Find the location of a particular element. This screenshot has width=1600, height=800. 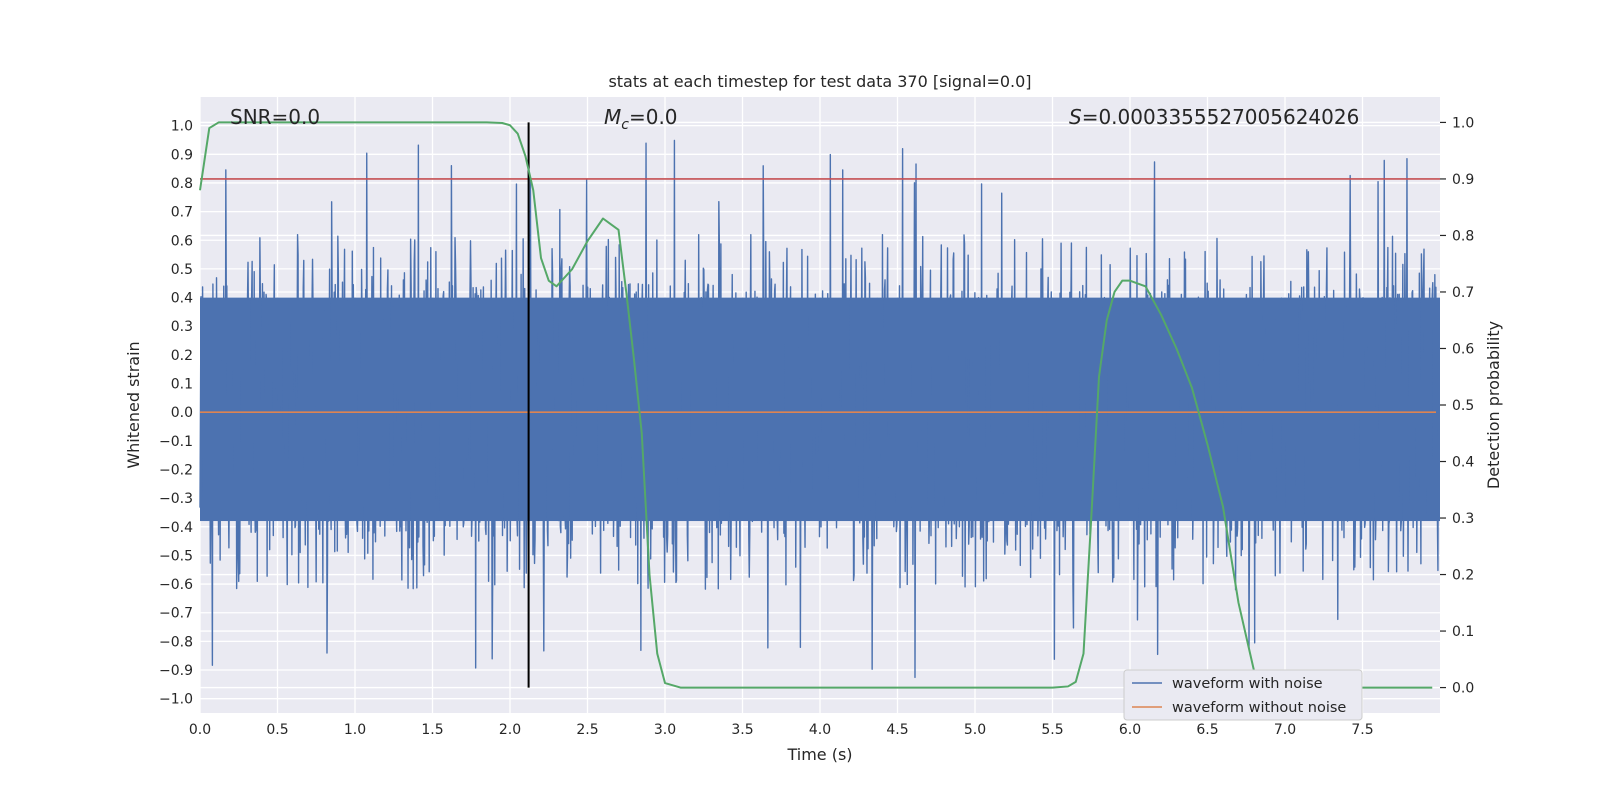

left-y-tick-label: 0.0 is located at coordinates (182, 413).